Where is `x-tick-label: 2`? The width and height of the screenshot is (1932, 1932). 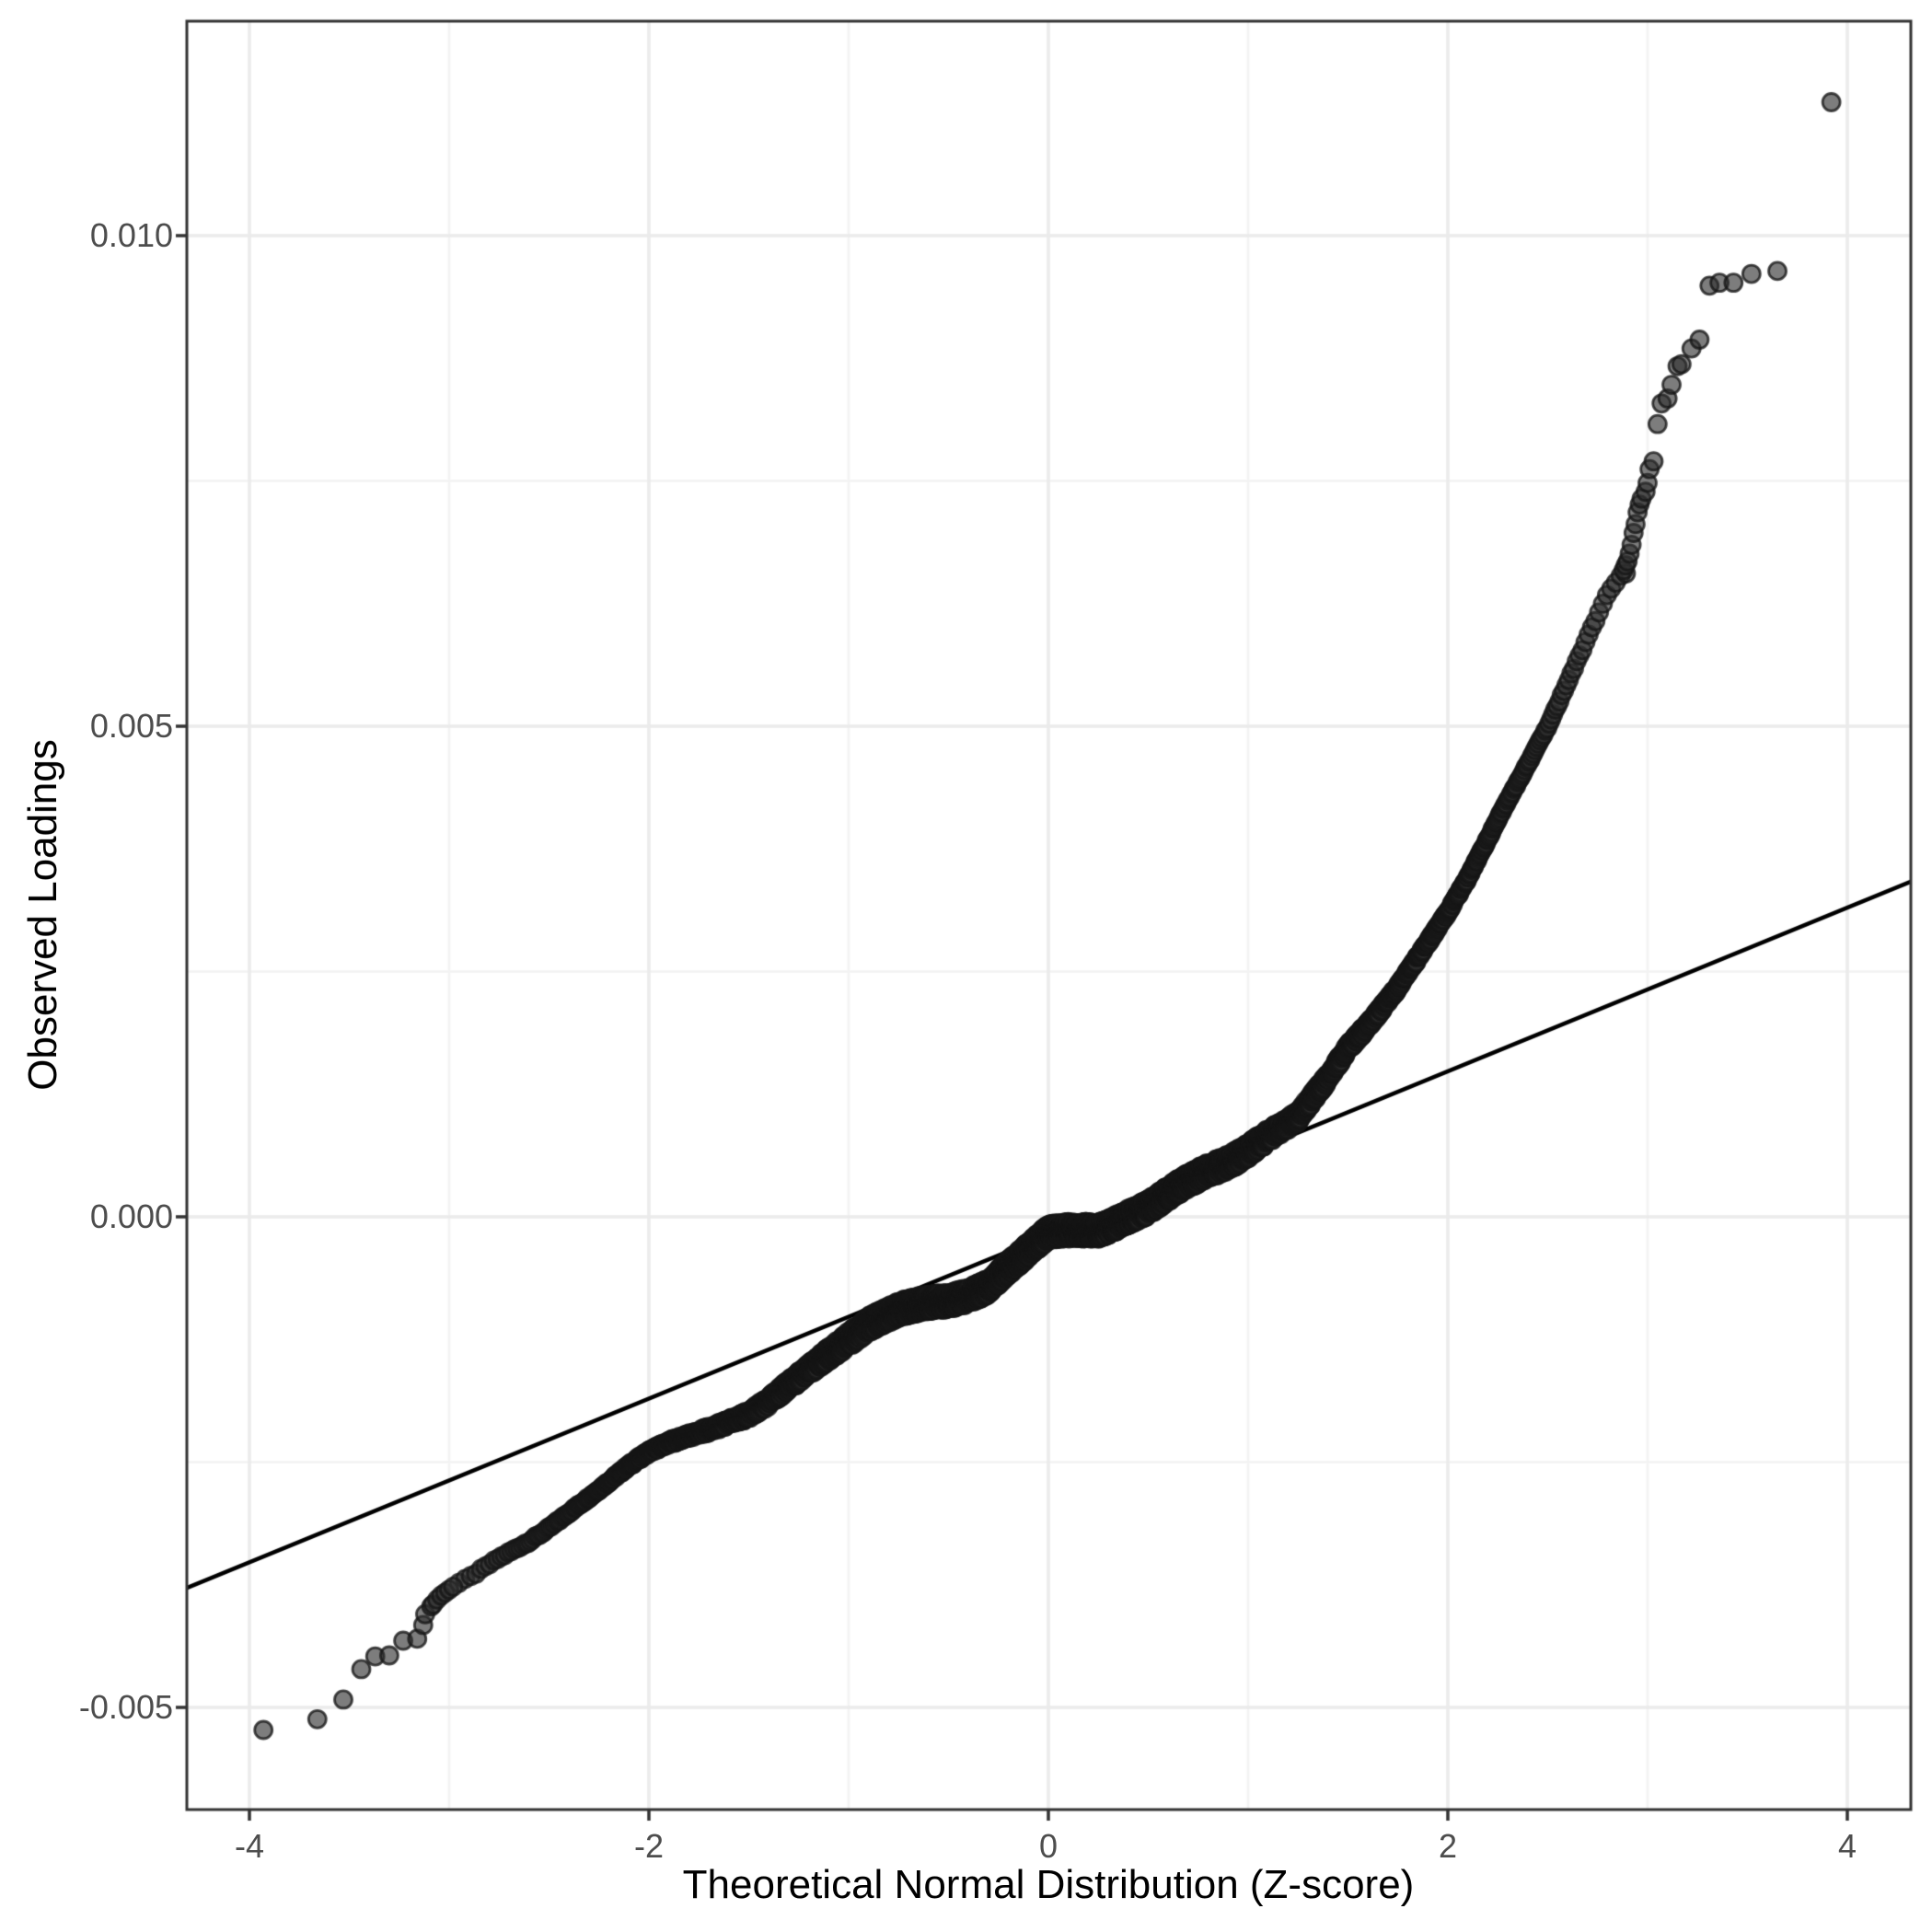 x-tick-label: 2 is located at coordinates (1448, 1846).